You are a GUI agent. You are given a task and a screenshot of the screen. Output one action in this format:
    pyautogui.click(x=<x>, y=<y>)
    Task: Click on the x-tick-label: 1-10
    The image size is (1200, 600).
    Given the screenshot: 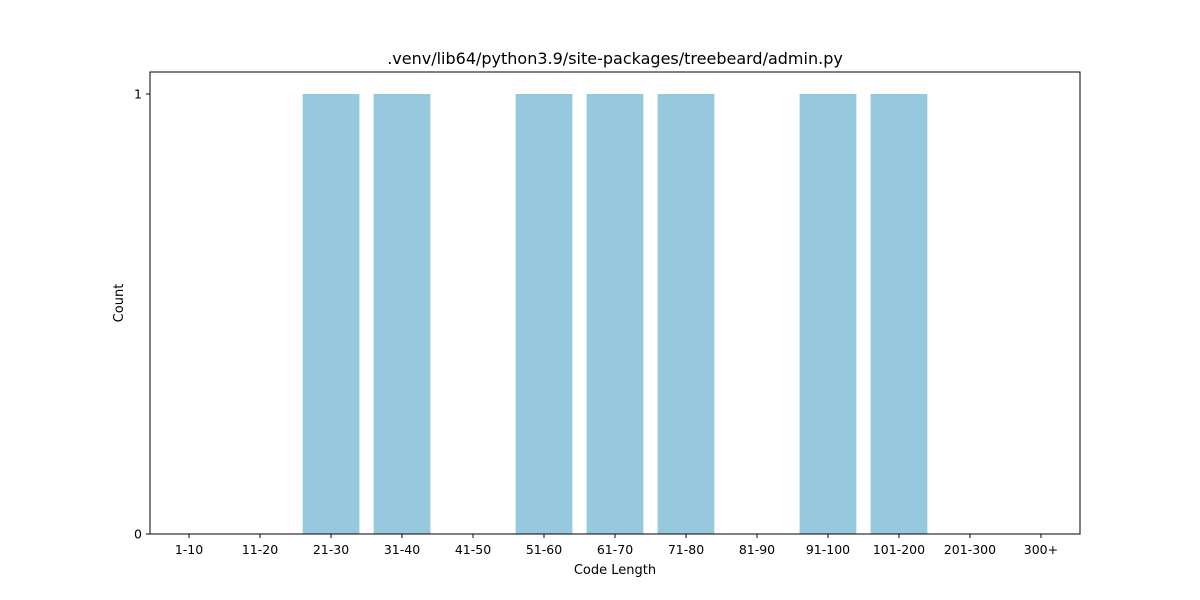 What is the action you would take?
    pyautogui.click(x=189, y=549)
    